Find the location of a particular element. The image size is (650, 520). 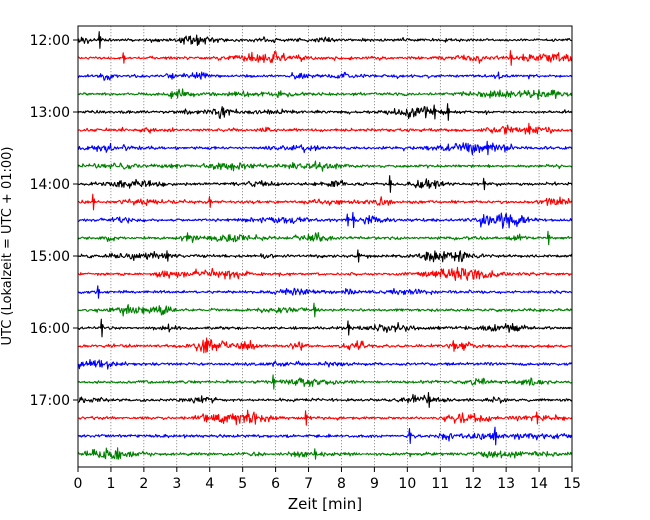

x-tick-label: 10 is located at coordinates (407, 484).